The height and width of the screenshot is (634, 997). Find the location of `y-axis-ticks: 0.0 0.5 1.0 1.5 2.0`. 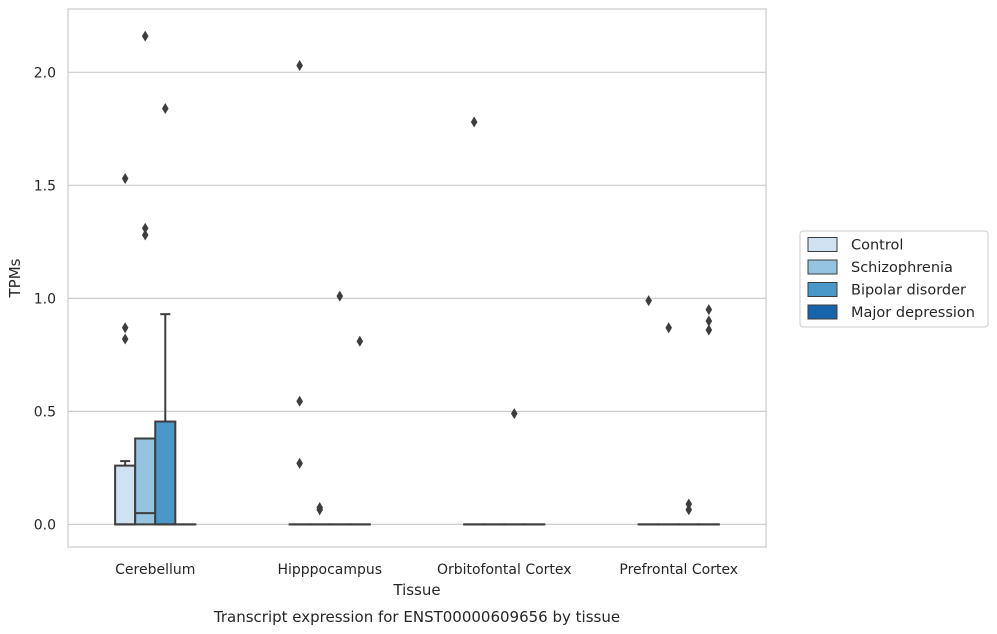

y-axis-ticks: 0.0 0.5 1.0 1.5 2.0 is located at coordinates (45, 299).